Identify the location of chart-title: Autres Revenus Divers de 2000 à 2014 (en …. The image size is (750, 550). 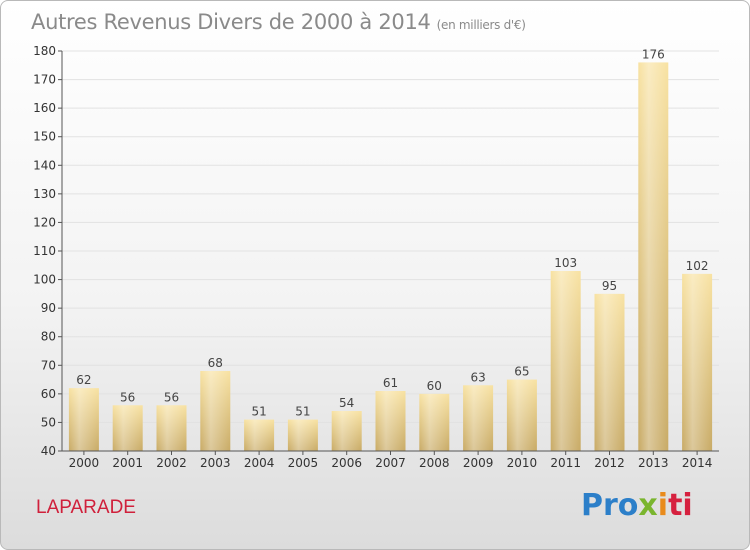
(278, 22).